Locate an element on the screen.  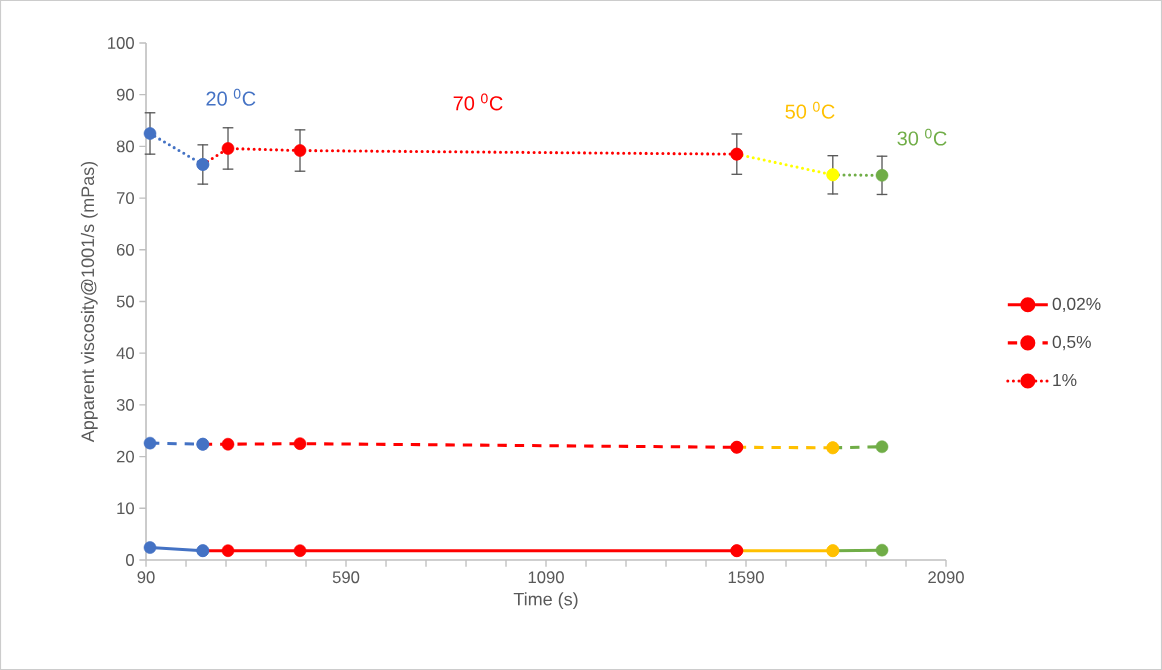
y-tick-label: 50 is located at coordinates (125, 301).